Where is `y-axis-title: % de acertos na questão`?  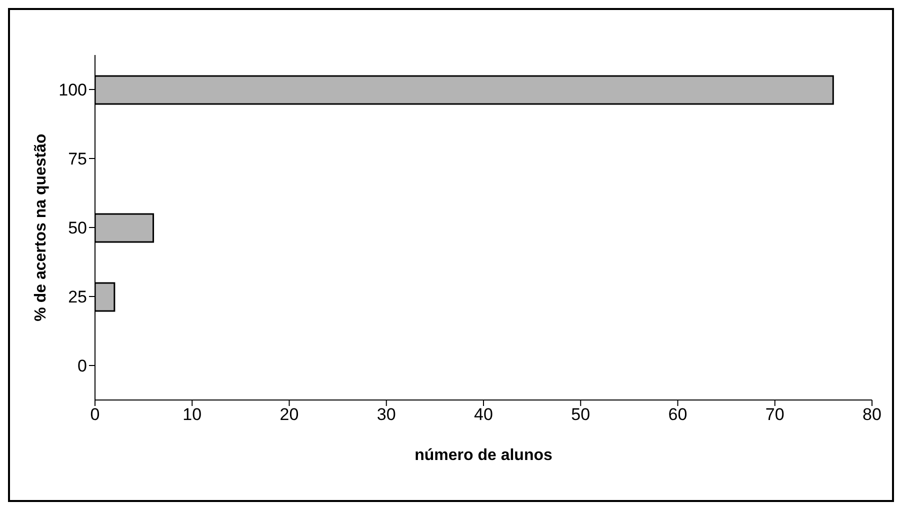 y-axis-title: % de acertos na questão is located at coordinates (41, 227).